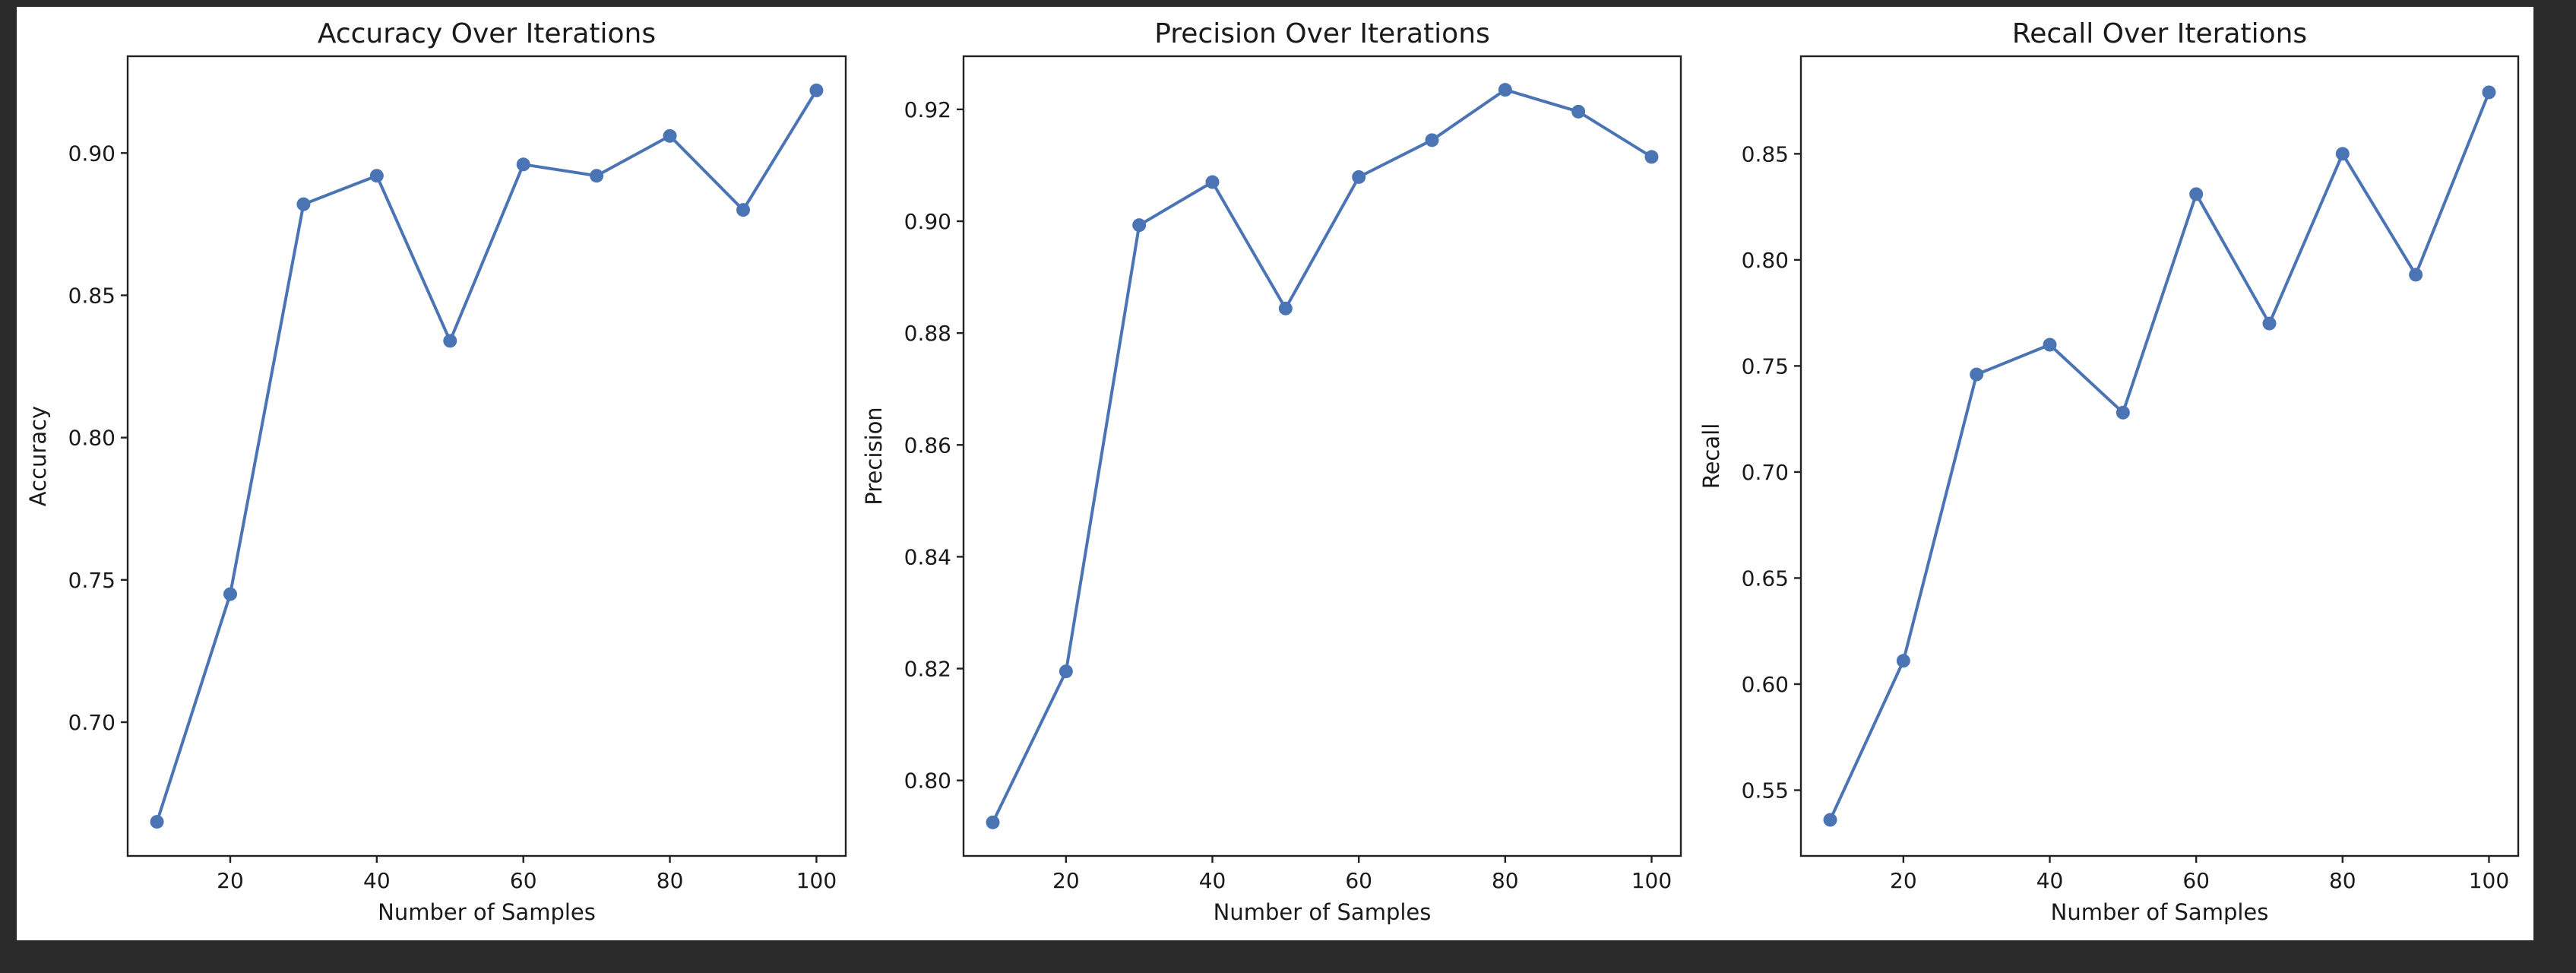 This screenshot has height=973, width=2576. I want to click on y-tick-label: 0.84, so click(927, 556).